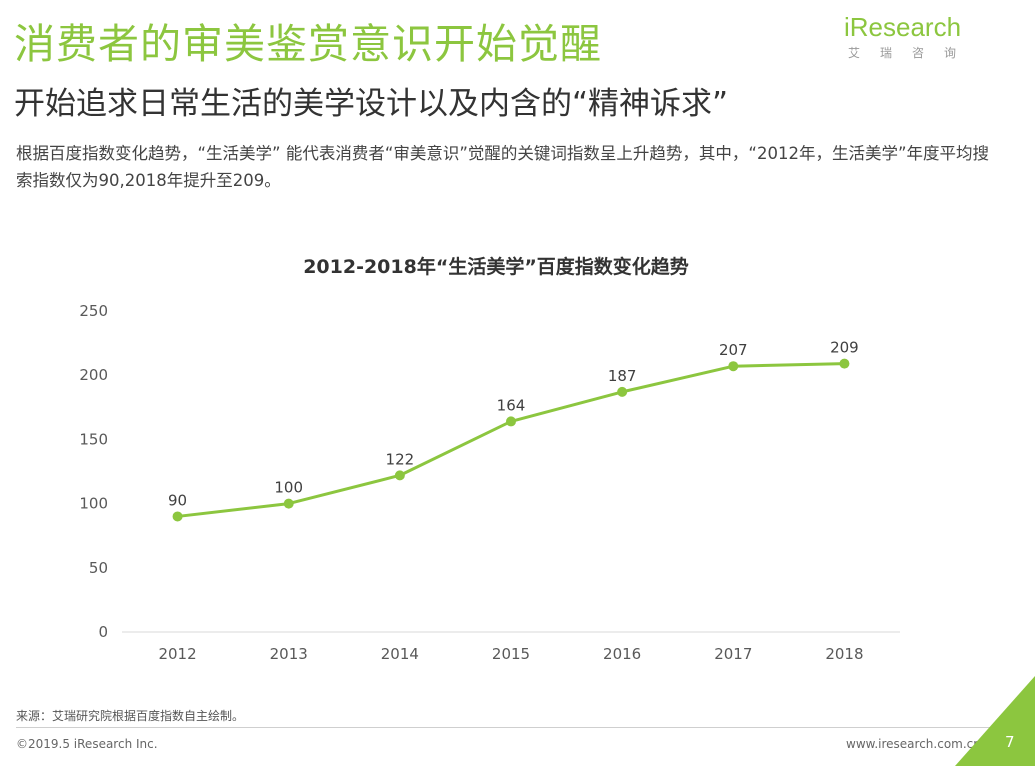 The image size is (1035, 766). I want to click on data-label: 100, so click(288, 488).